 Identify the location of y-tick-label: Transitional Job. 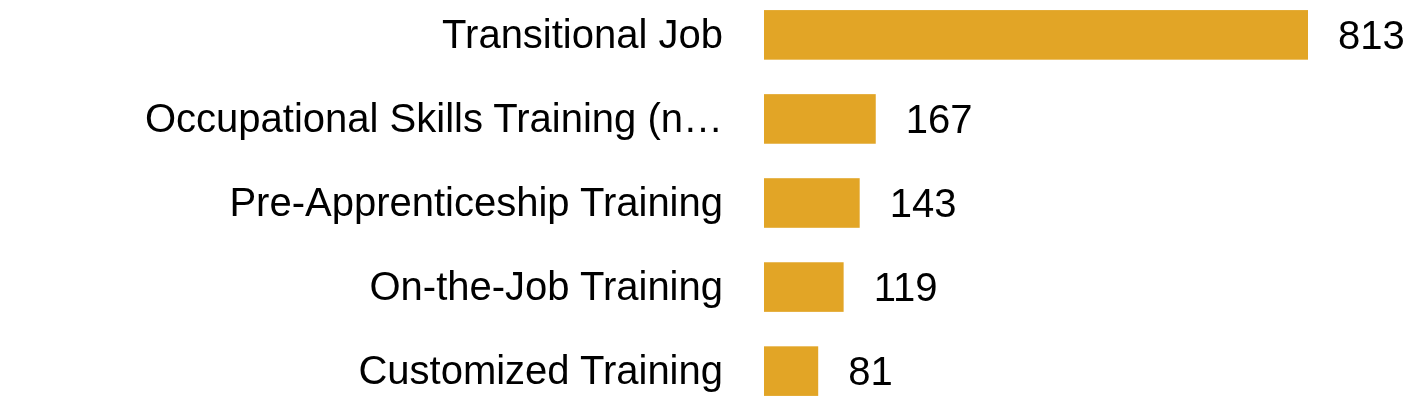
(582, 33).